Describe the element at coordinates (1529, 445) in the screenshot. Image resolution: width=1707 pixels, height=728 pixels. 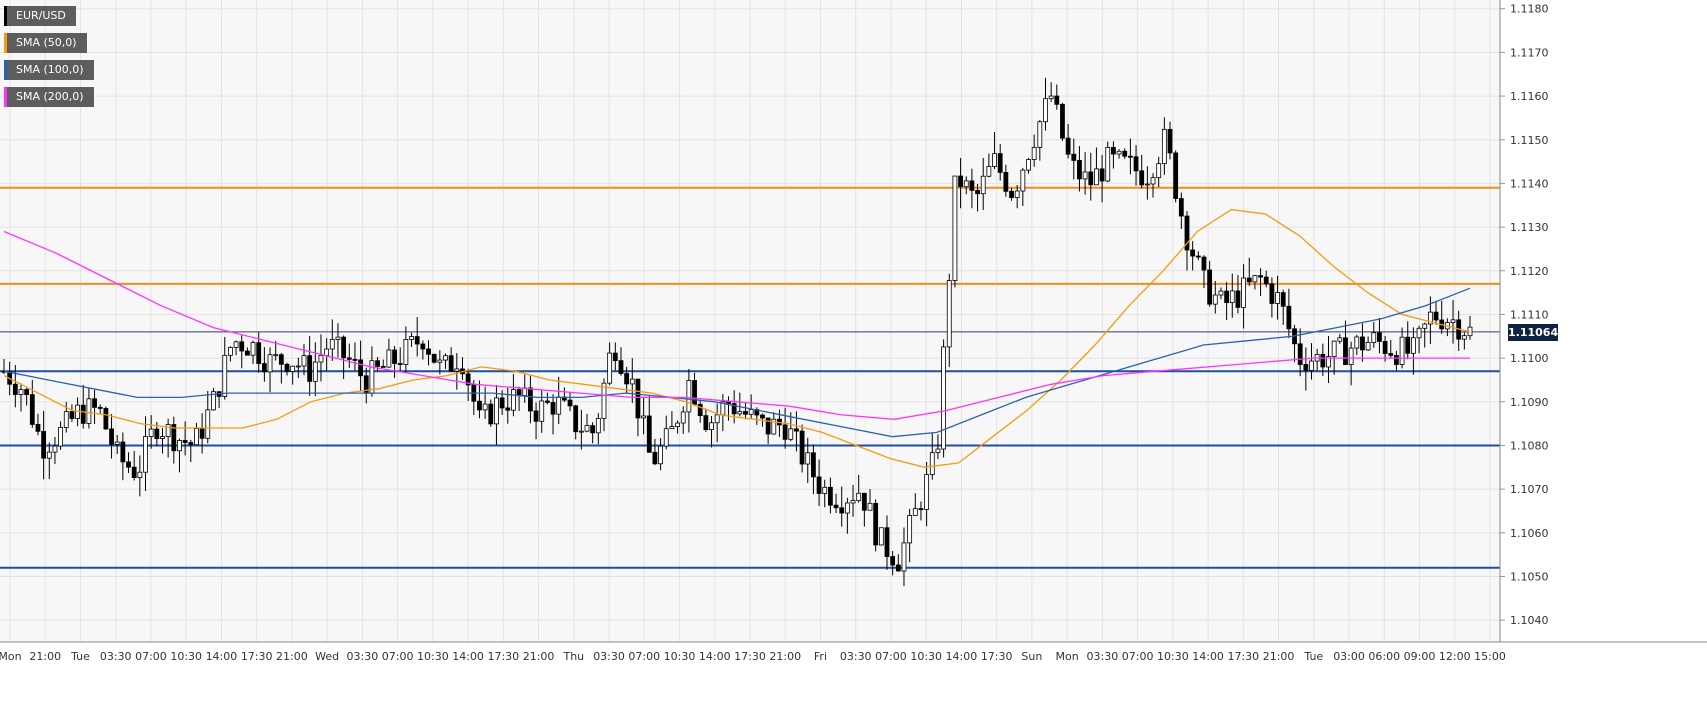
I see `y-tick-label: 1.1080` at that location.